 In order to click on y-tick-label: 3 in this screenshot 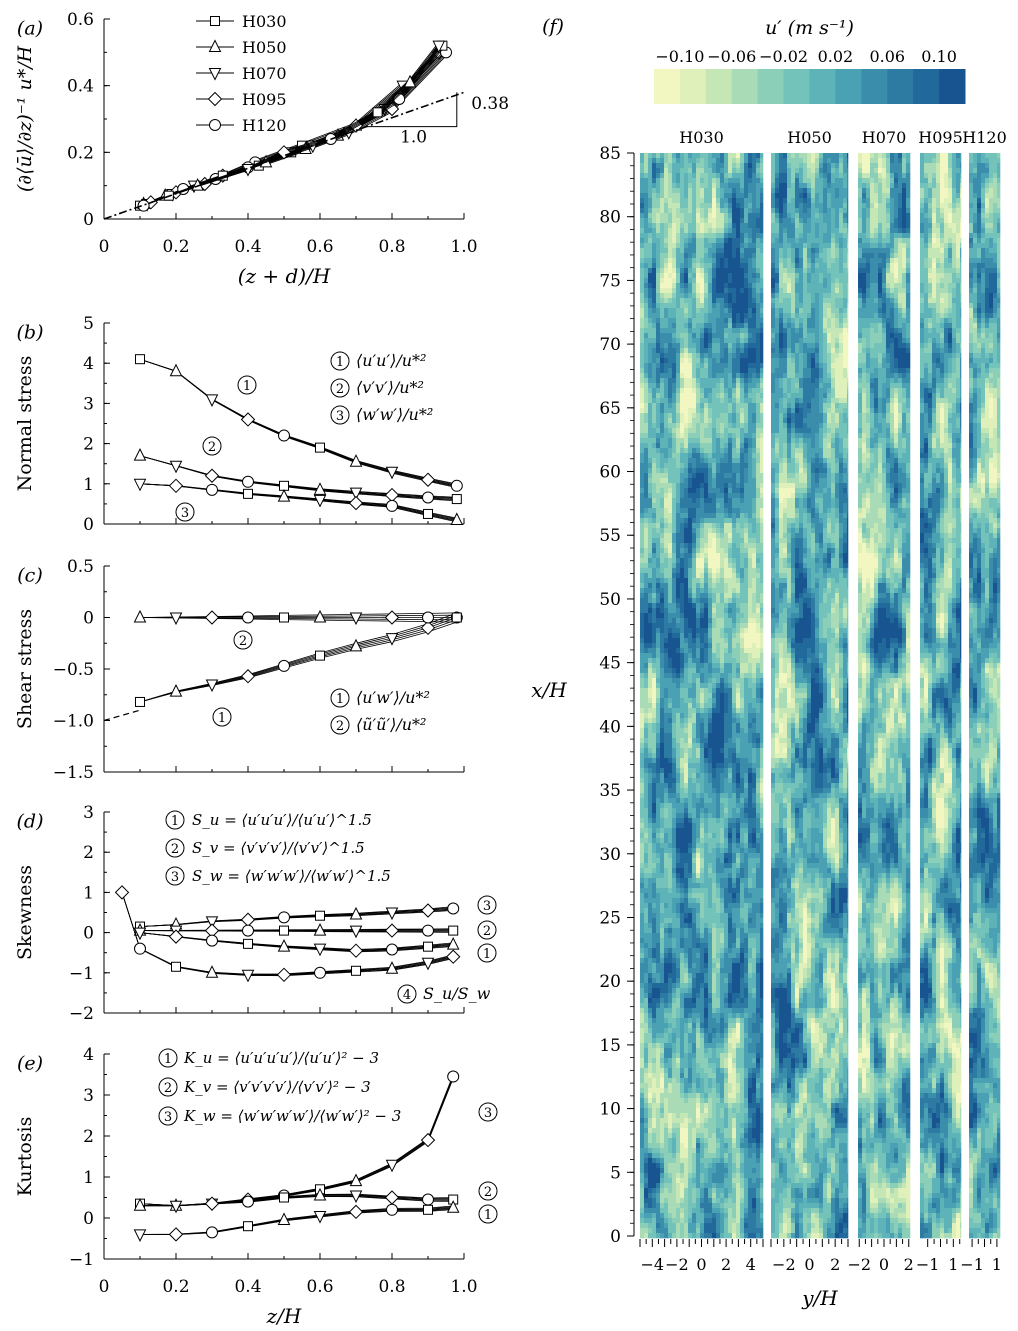, I will do `click(88, 1096)`.